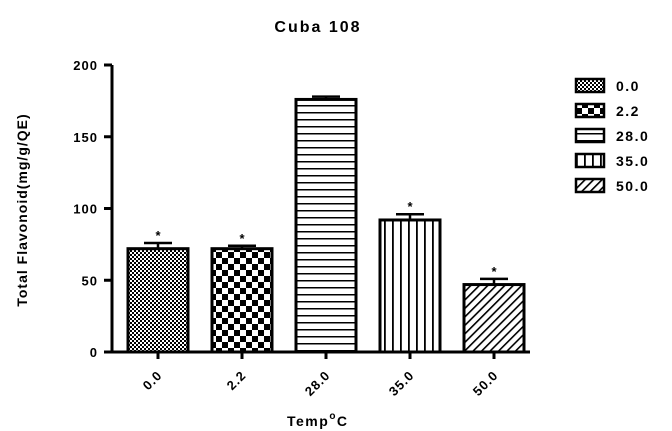 This screenshot has height=431, width=672. Describe the element at coordinates (85, 137) in the screenshot. I see `y-tick-label: 150` at that location.